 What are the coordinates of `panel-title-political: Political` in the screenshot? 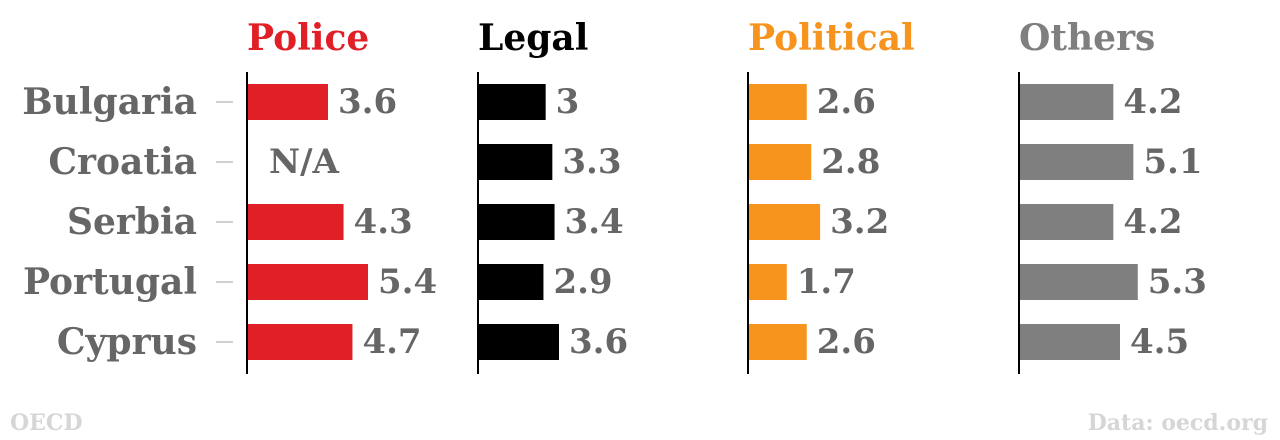 It's located at (831, 38).